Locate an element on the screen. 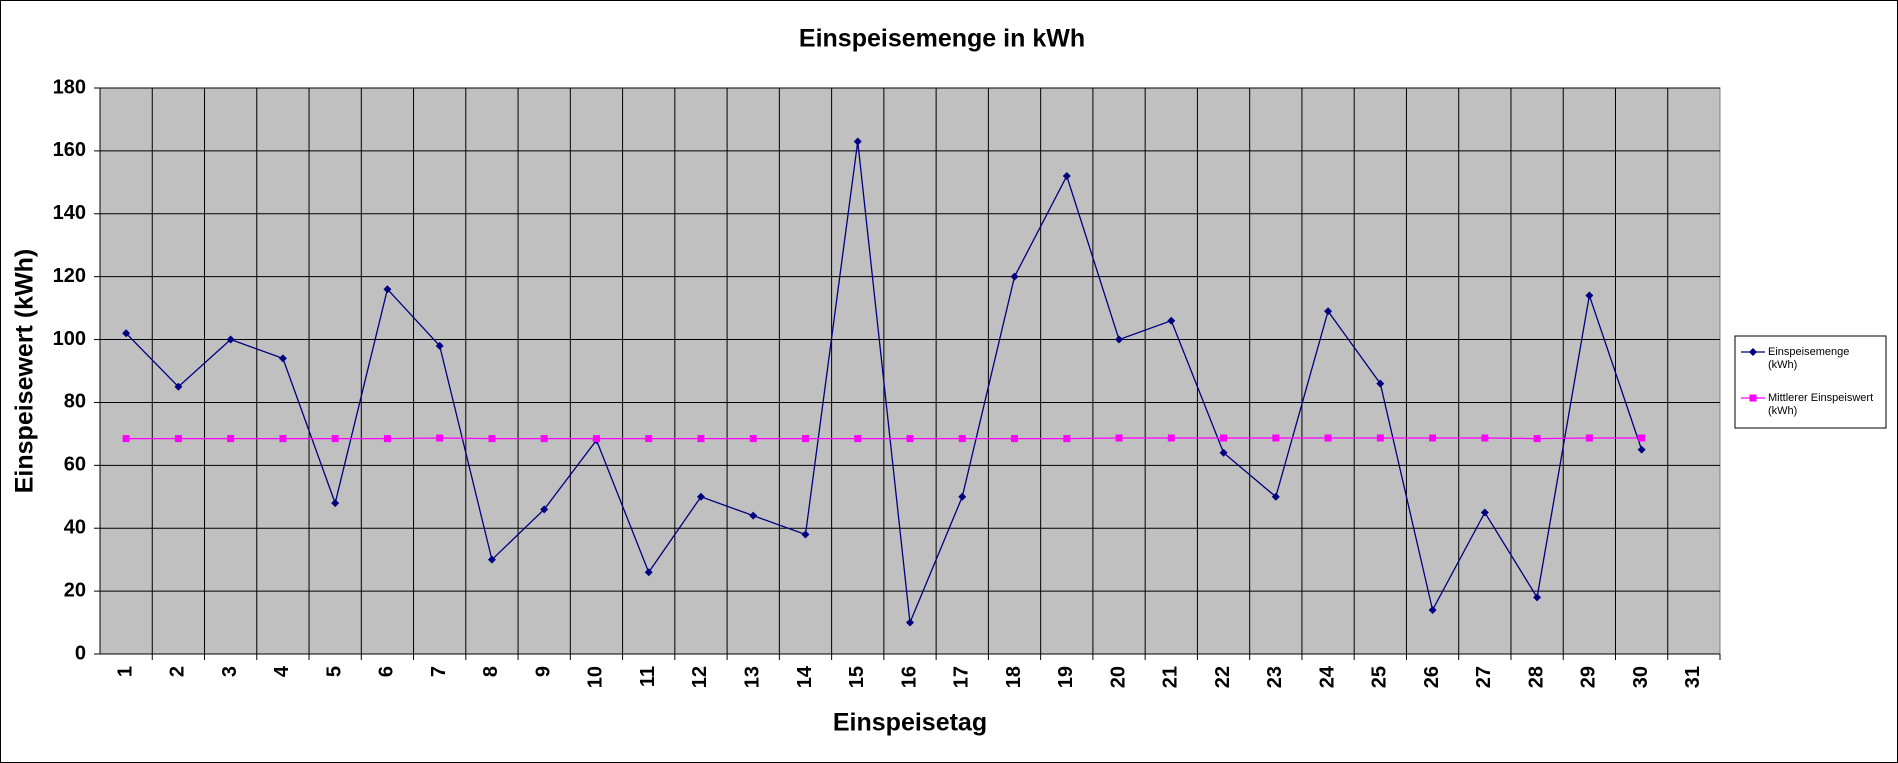 Image resolution: width=1898 pixels, height=763 pixels. y-tick-label: 100 is located at coordinates (69, 339).